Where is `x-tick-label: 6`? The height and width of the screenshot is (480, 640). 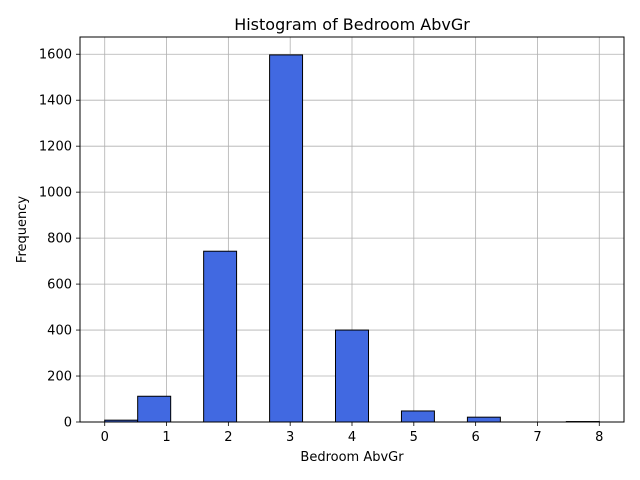
x-tick-label: 6 is located at coordinates (475, 437).